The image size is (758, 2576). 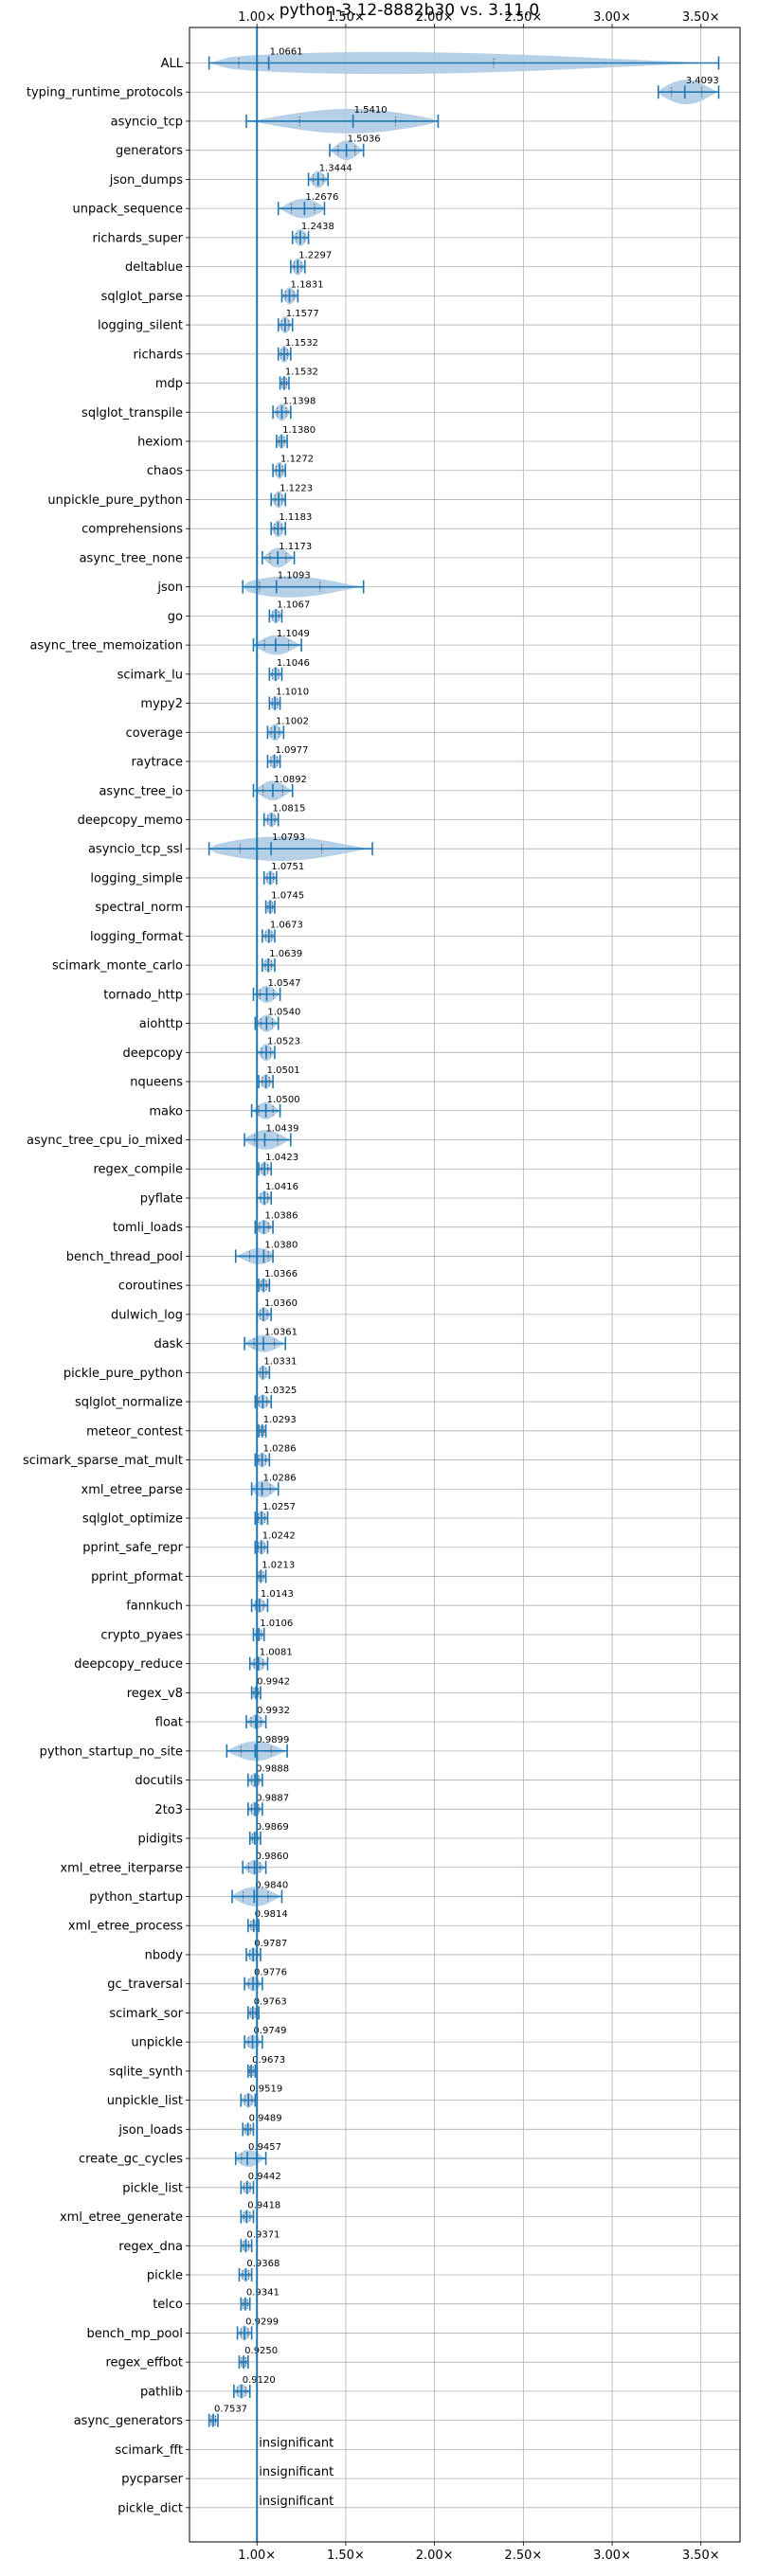 What do you see at coordinates (280, 1420) in the screenshot?
I see `value-label: 1.0293` at bounding box center [280, 1420].